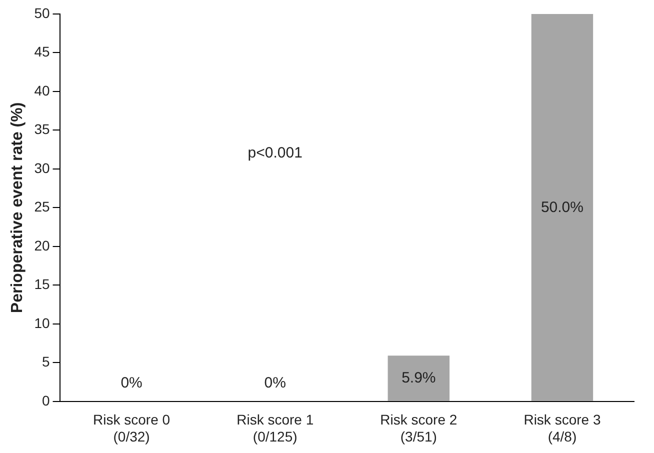 The width and height of the screenshot is (654, 453). What do you see at coordinates (42, 168) in the screenshot?
I see `y-tick-label: 30` at bounding box center [42, 168].